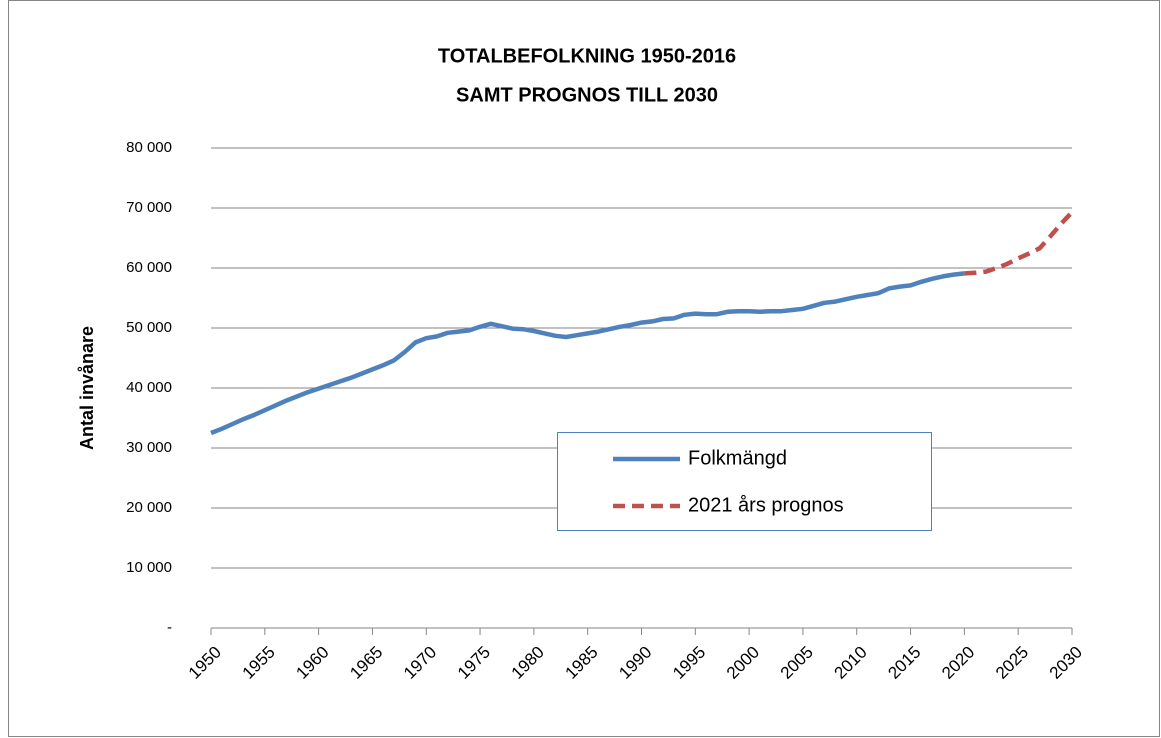  I want to click on legend-label: 2021 års prognos, so click(766, 505).